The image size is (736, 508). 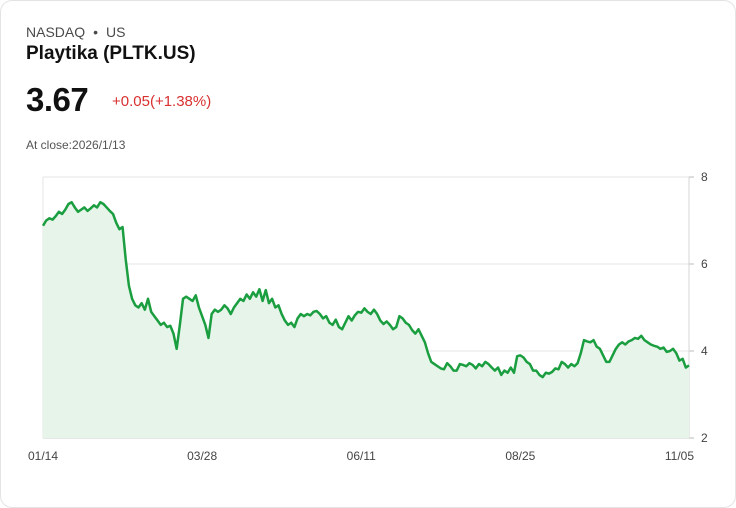 I want to click on y-tick-label: 6, so click(x=704, y=264).